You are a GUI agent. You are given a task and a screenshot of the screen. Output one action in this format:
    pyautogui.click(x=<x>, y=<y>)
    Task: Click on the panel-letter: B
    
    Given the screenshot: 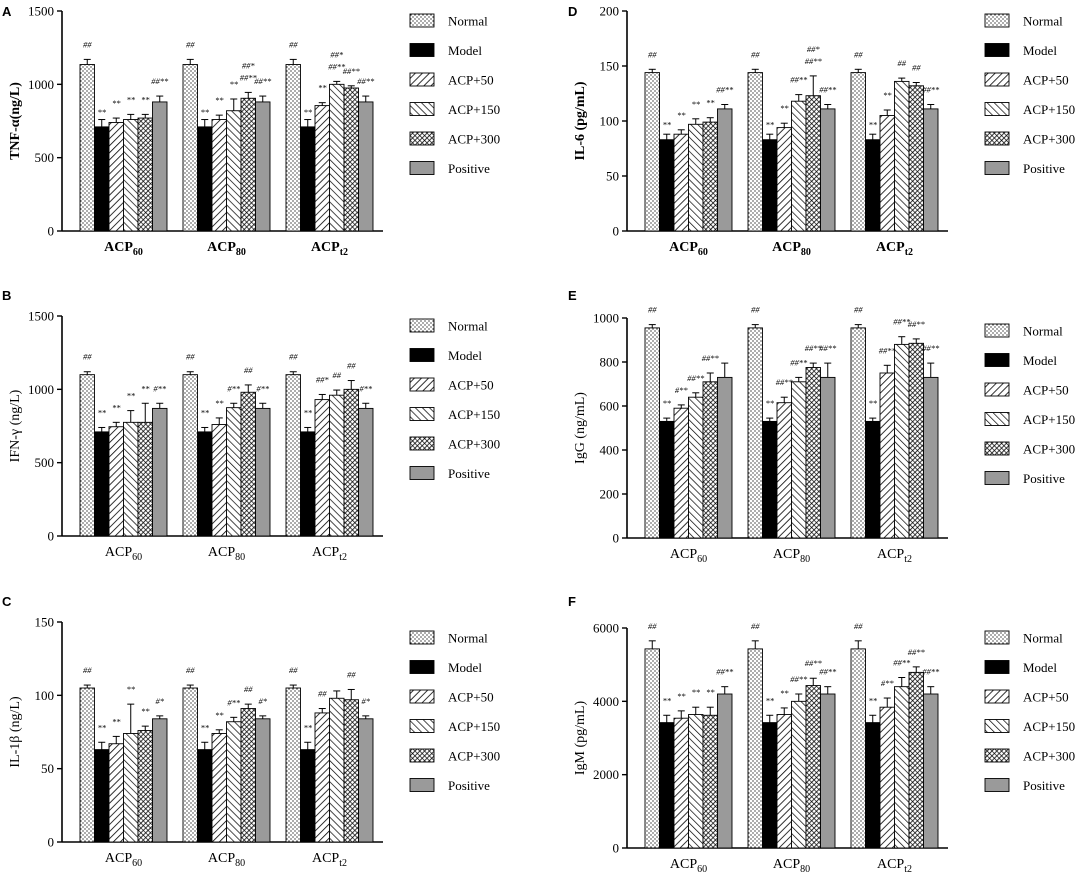 What is the action you would take?
    pyautogui.click(x=6, y=295)
    